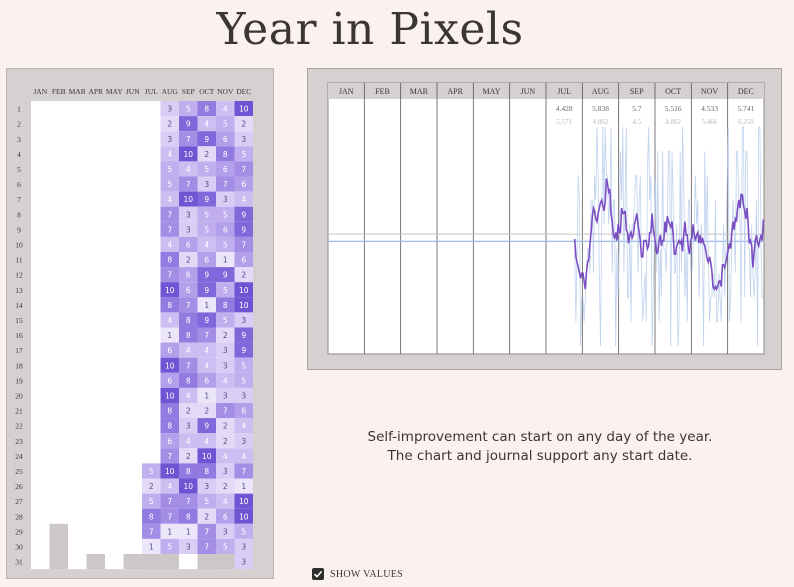 This screenshot has height=587, width=794. What do you see at coordinates (318, 574) in the screenshot?
I see `show-values-checkbox` at bounding box center [318, 574].